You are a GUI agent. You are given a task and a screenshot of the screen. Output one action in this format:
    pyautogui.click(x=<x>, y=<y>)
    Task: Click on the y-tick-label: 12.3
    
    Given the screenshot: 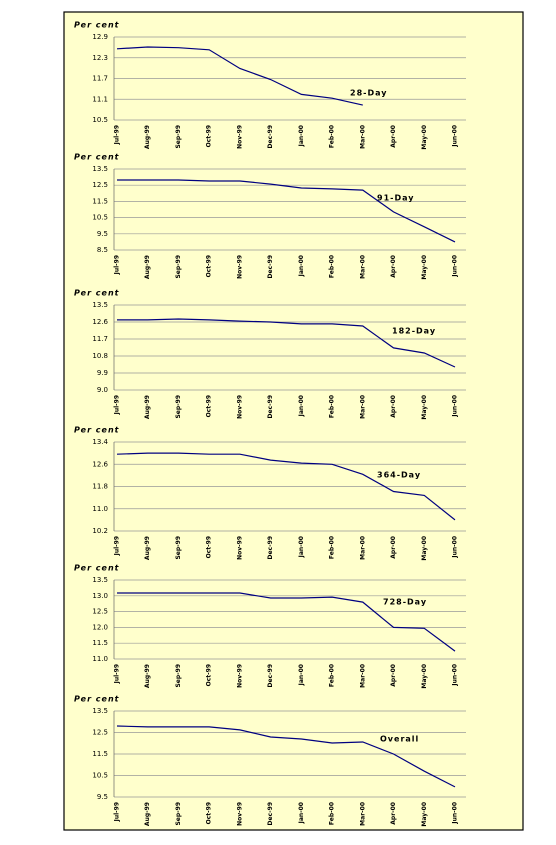 What is the action you would take?
    pyautogui.click(x=100, y=58)
    